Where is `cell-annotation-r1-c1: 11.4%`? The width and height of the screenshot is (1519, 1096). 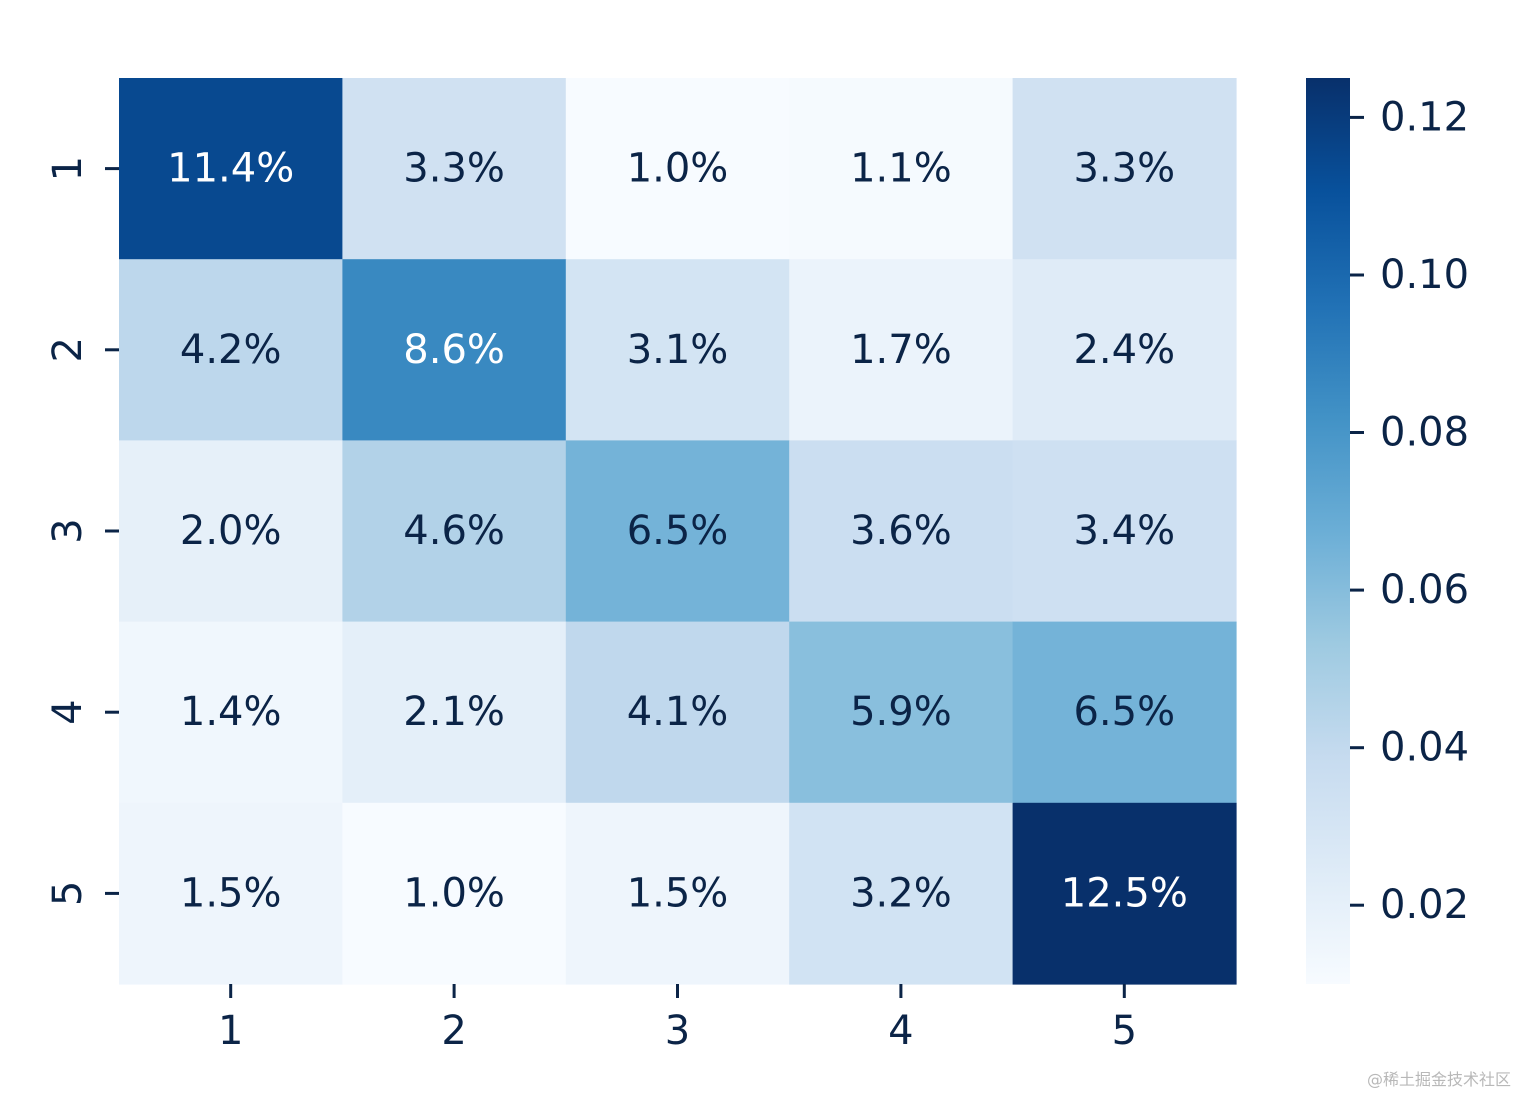 cell-annotation-r1-c1: 11.4% is located at coordinates (230, 169).